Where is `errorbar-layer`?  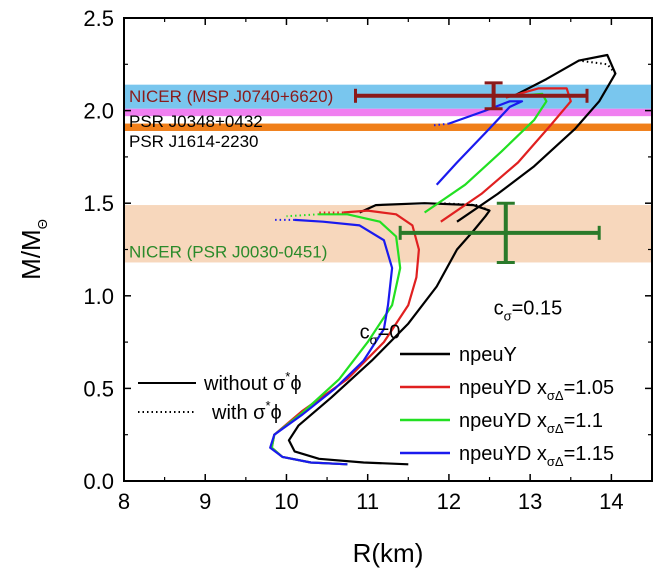 errorbar-layer is located at coordinates (477, 172).